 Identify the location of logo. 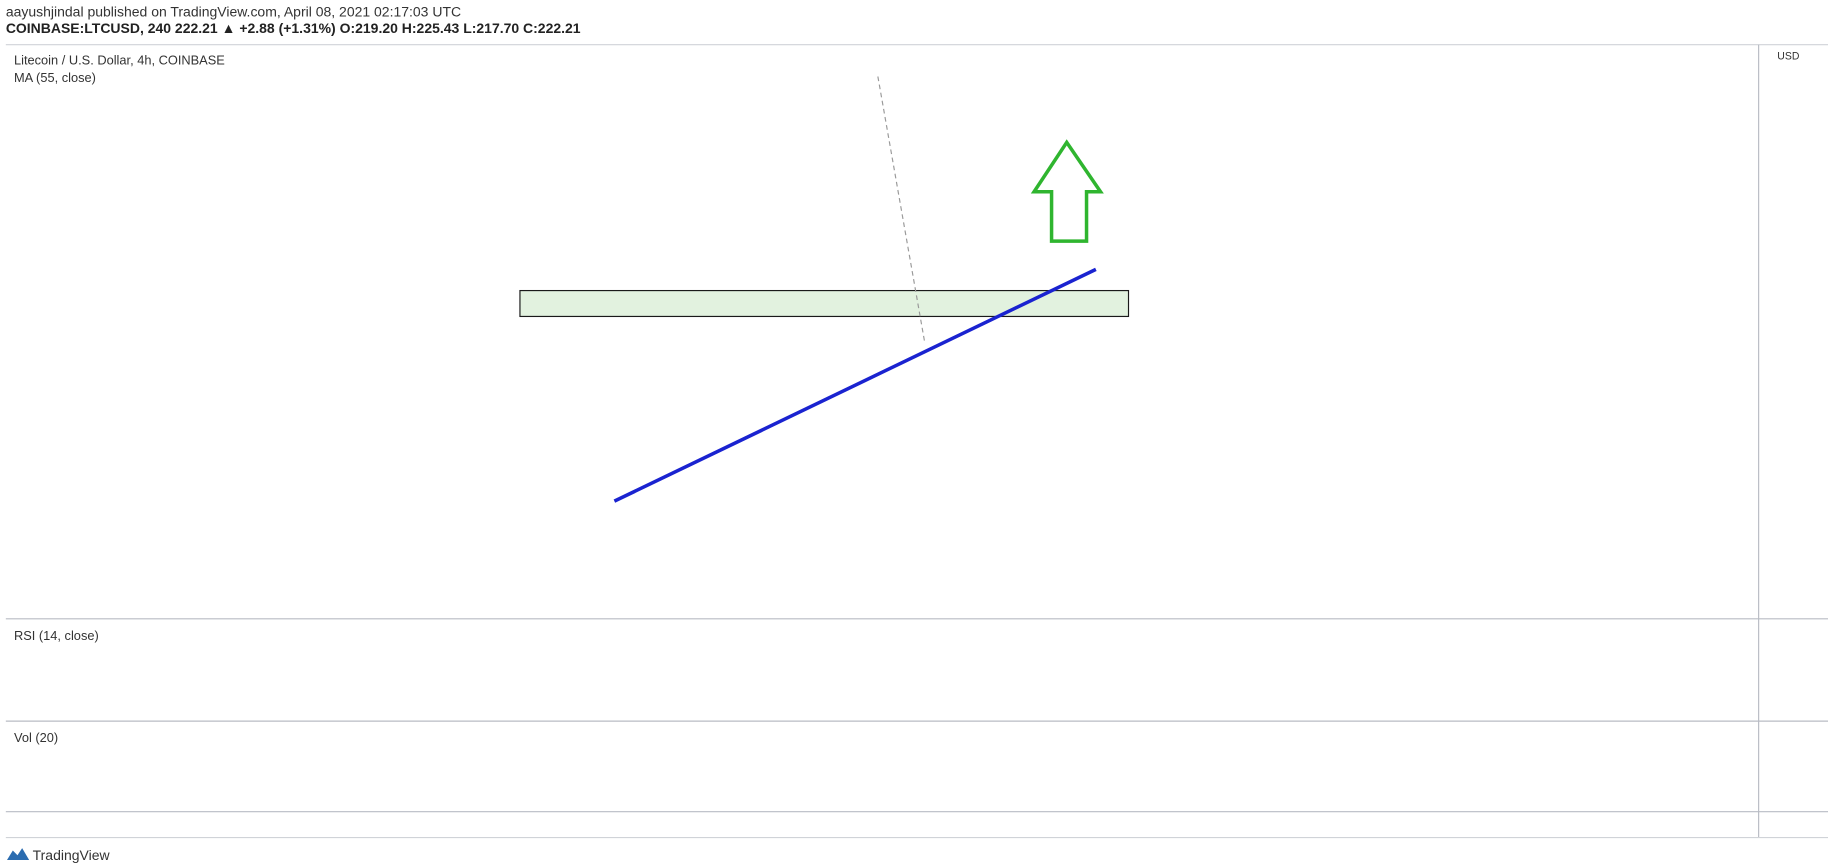
(18, 854).